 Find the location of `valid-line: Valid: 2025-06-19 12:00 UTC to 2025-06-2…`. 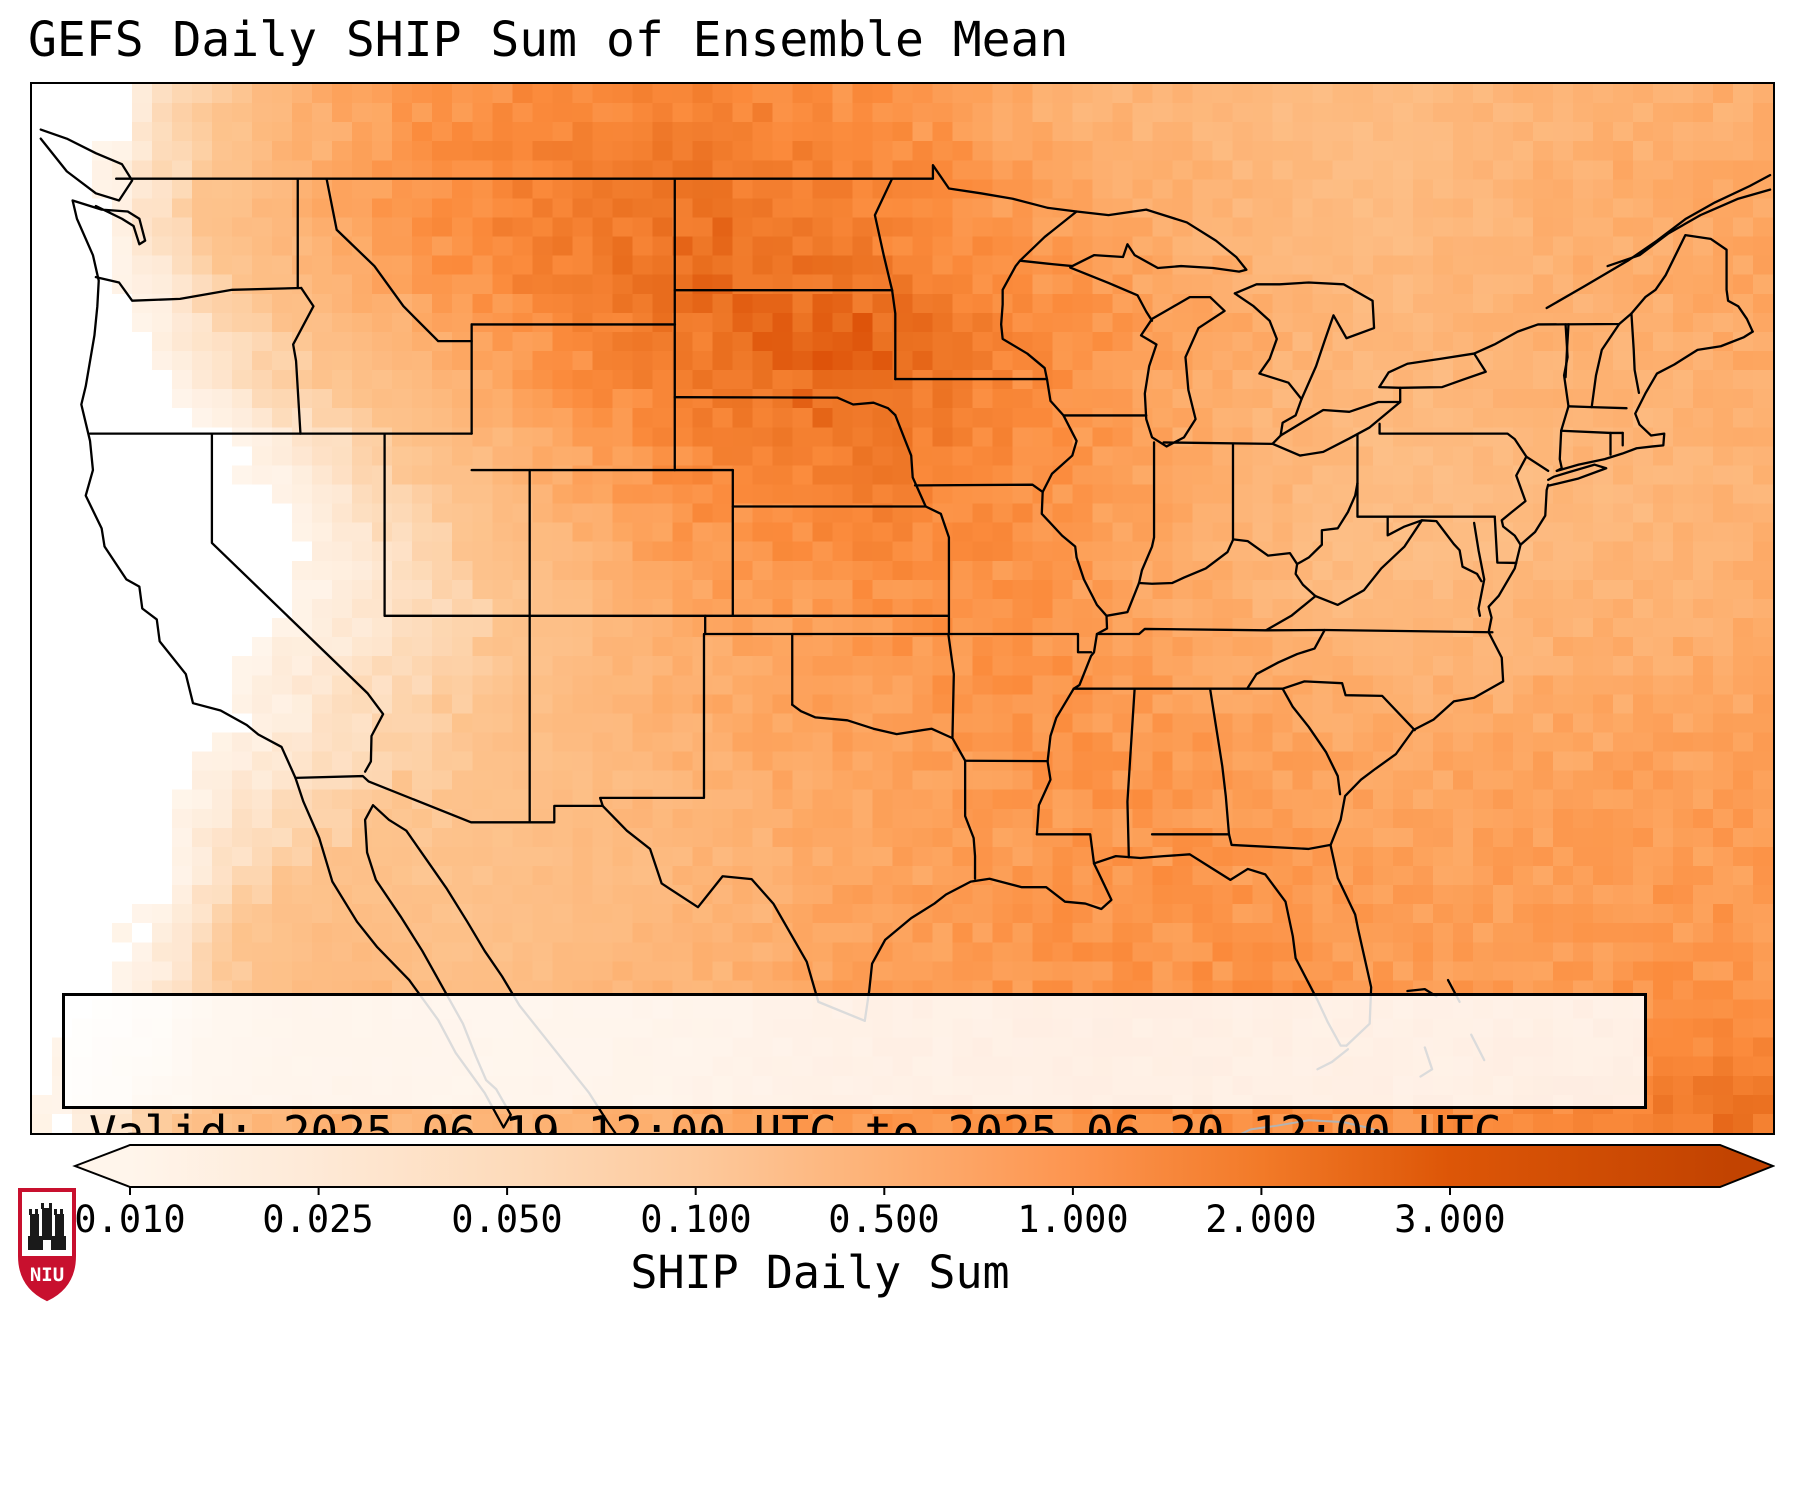

valid-line: Valid: 2025-06-19 12:00 UTC to 2025-06-2… is located at coordinates (795, 1120).